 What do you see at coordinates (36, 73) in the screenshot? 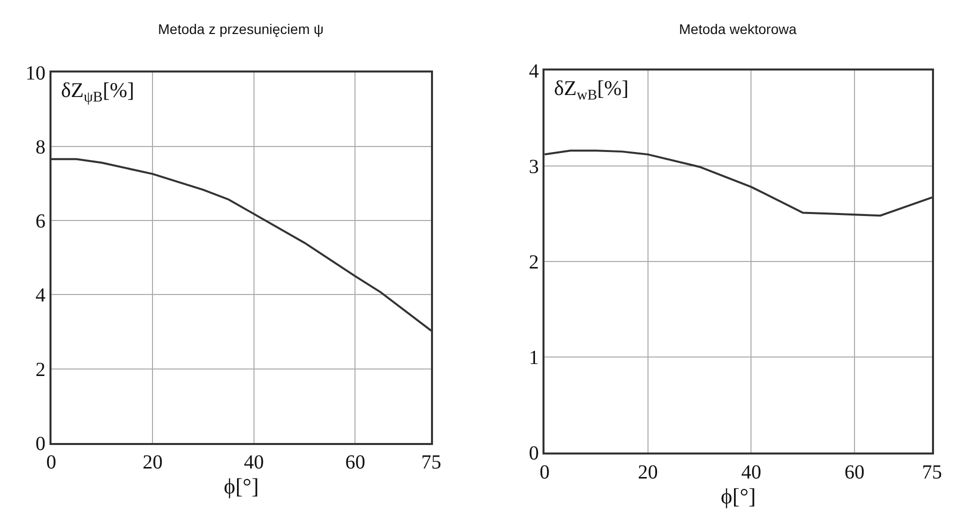
I see `y-tick-label: 10` at bounding box center [36, 73].